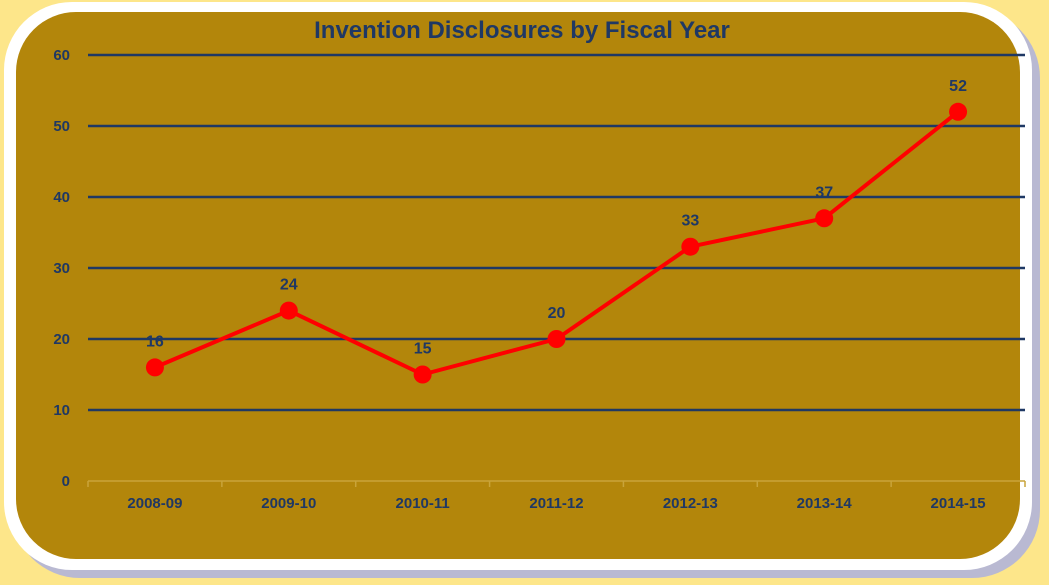 This screenshot has width=1049, height=585. Describe the element at coordinates (690, 221) in the screenshot. I see `data-label: 33` at that location.